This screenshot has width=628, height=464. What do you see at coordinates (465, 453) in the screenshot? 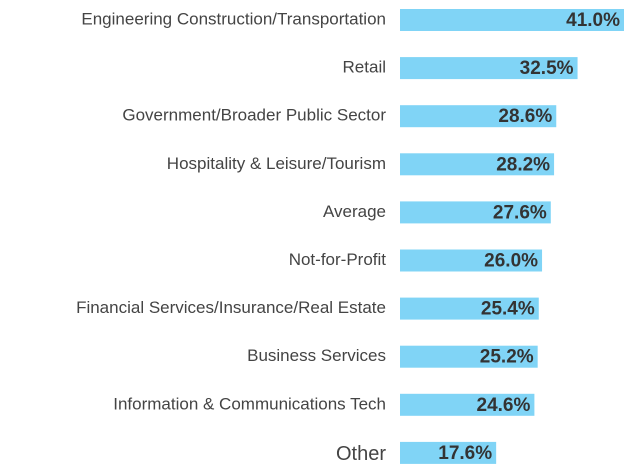
I see `value-label: 17.6%` at bounding box center [465, 453].